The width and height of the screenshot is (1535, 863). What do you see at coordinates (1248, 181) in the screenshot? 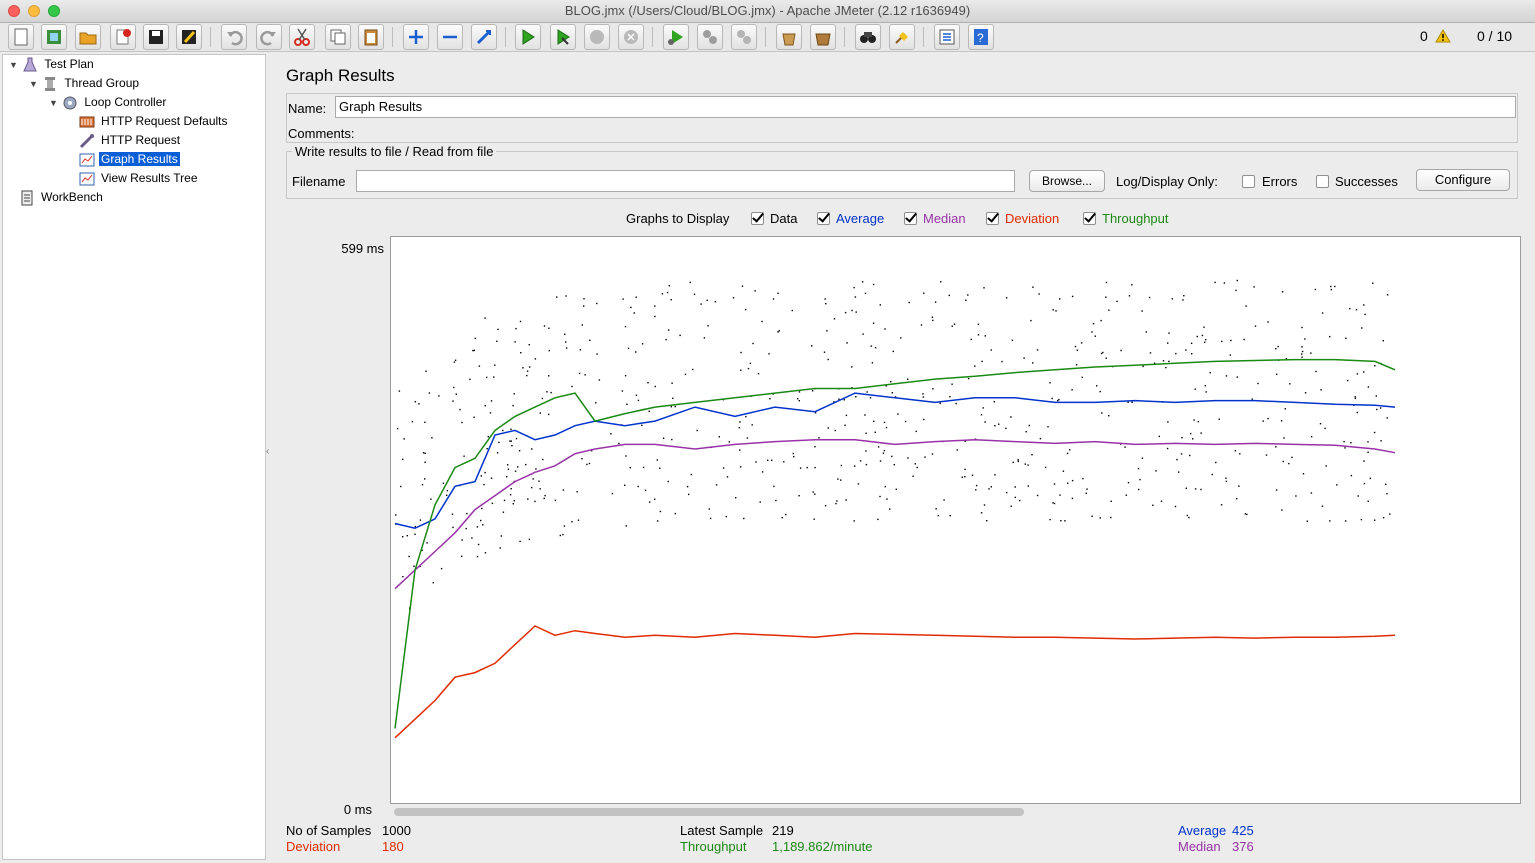
I see `errors-checkbox` at bounding box center [1248, 181].